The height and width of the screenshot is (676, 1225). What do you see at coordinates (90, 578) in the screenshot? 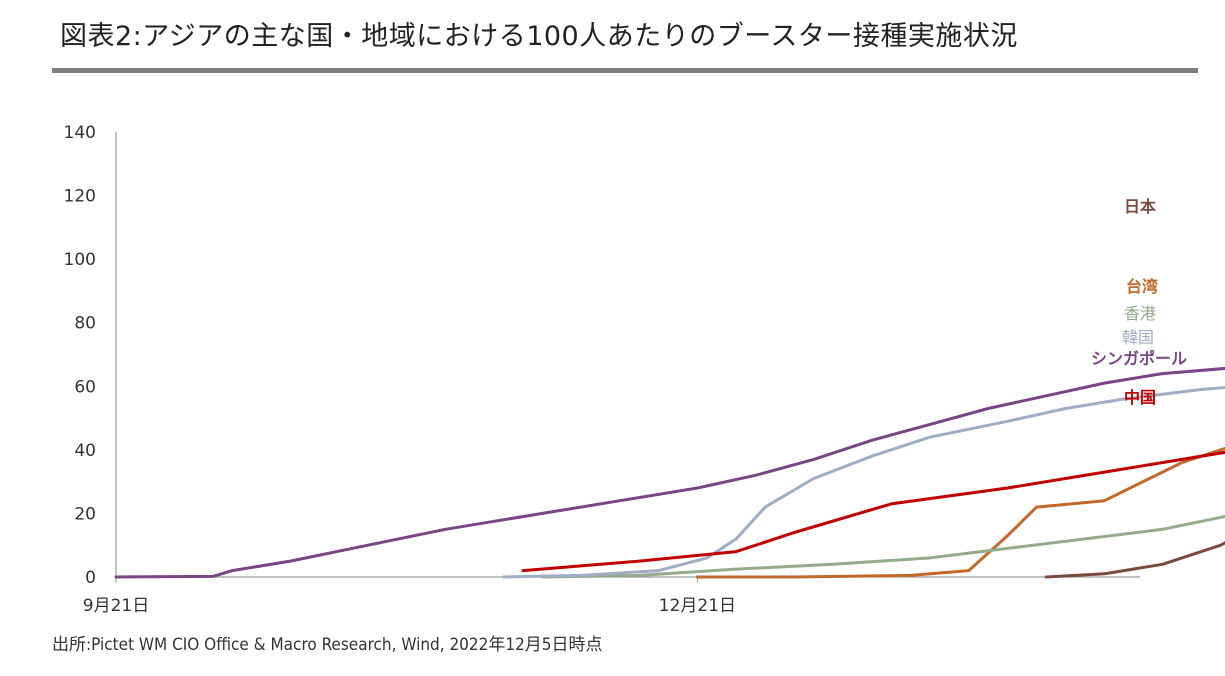
I see `y-tick-label: 0` at bounding box center [90, 578].